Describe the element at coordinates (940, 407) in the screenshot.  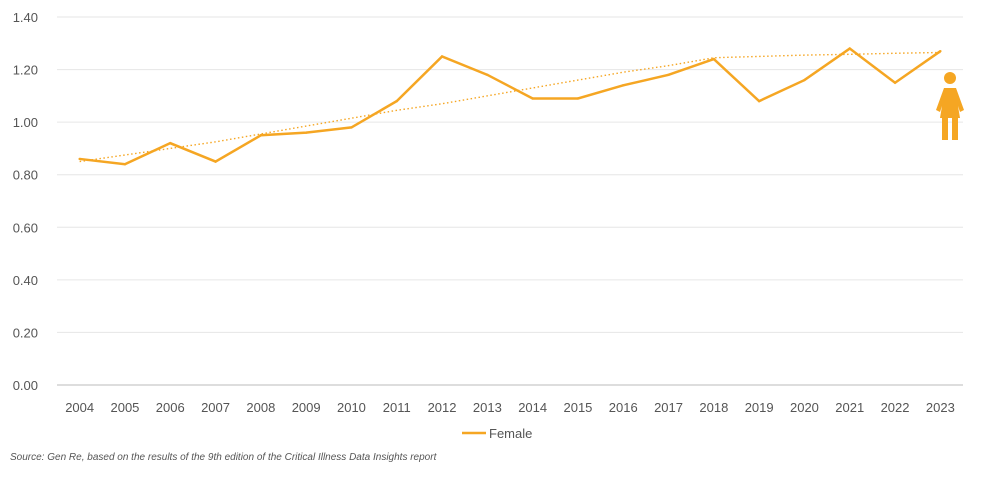
I see `x-tick-label: 2023` at that location.